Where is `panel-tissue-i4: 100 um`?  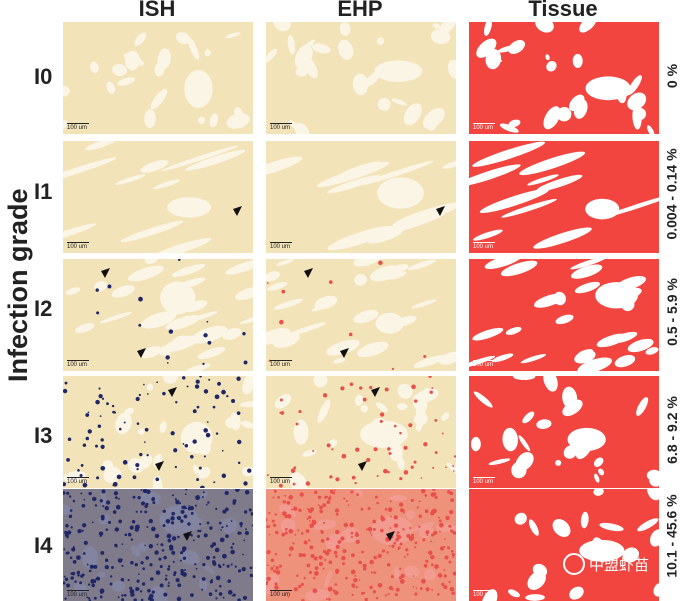 panel-tissue-i4: 100 um is located at coordinates (564, 545).